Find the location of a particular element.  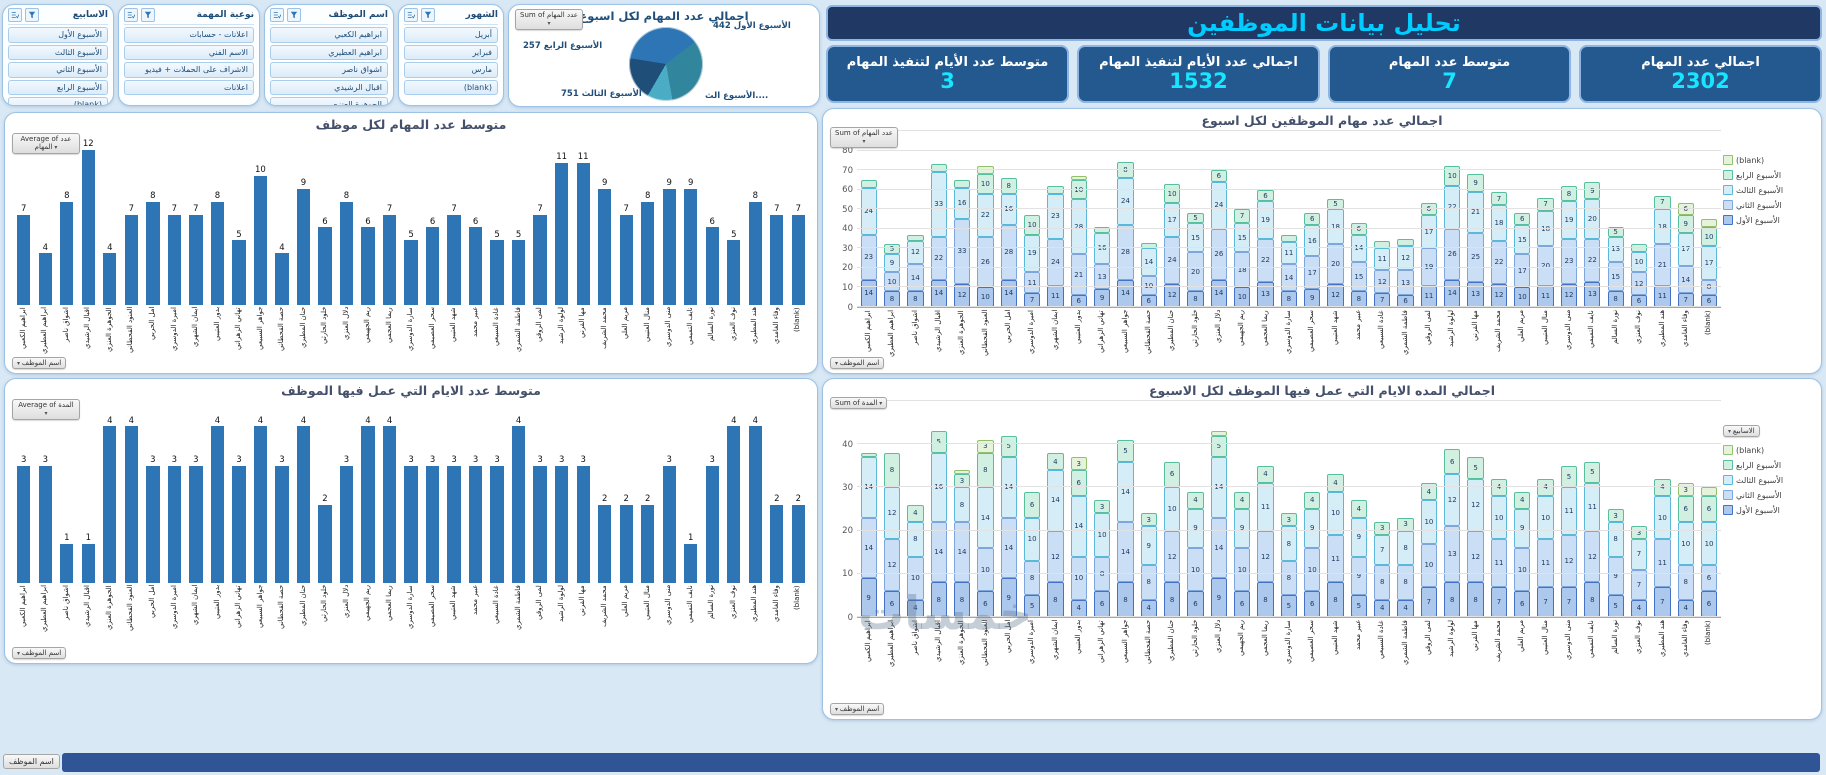

stacked-bar: 6 10 8 5 is located at coordinates (1031, 509).